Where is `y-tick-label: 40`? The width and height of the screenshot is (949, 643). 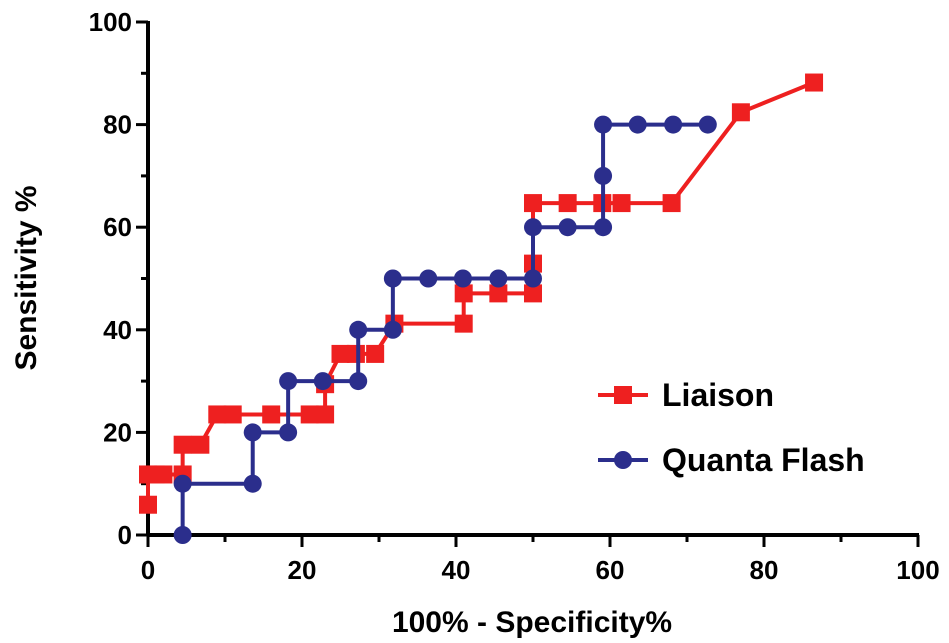 y-tick-label: 40 is located at coordinates (117, 330).